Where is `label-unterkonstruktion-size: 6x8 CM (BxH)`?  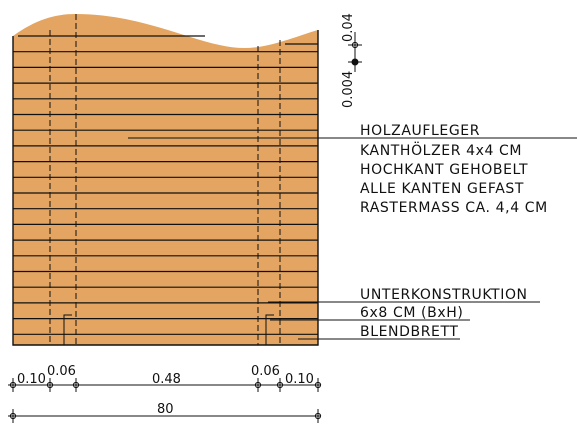
label-unterkonstruktion-size: 6x8 CM (BxH) is located at coordinates (411, 313).